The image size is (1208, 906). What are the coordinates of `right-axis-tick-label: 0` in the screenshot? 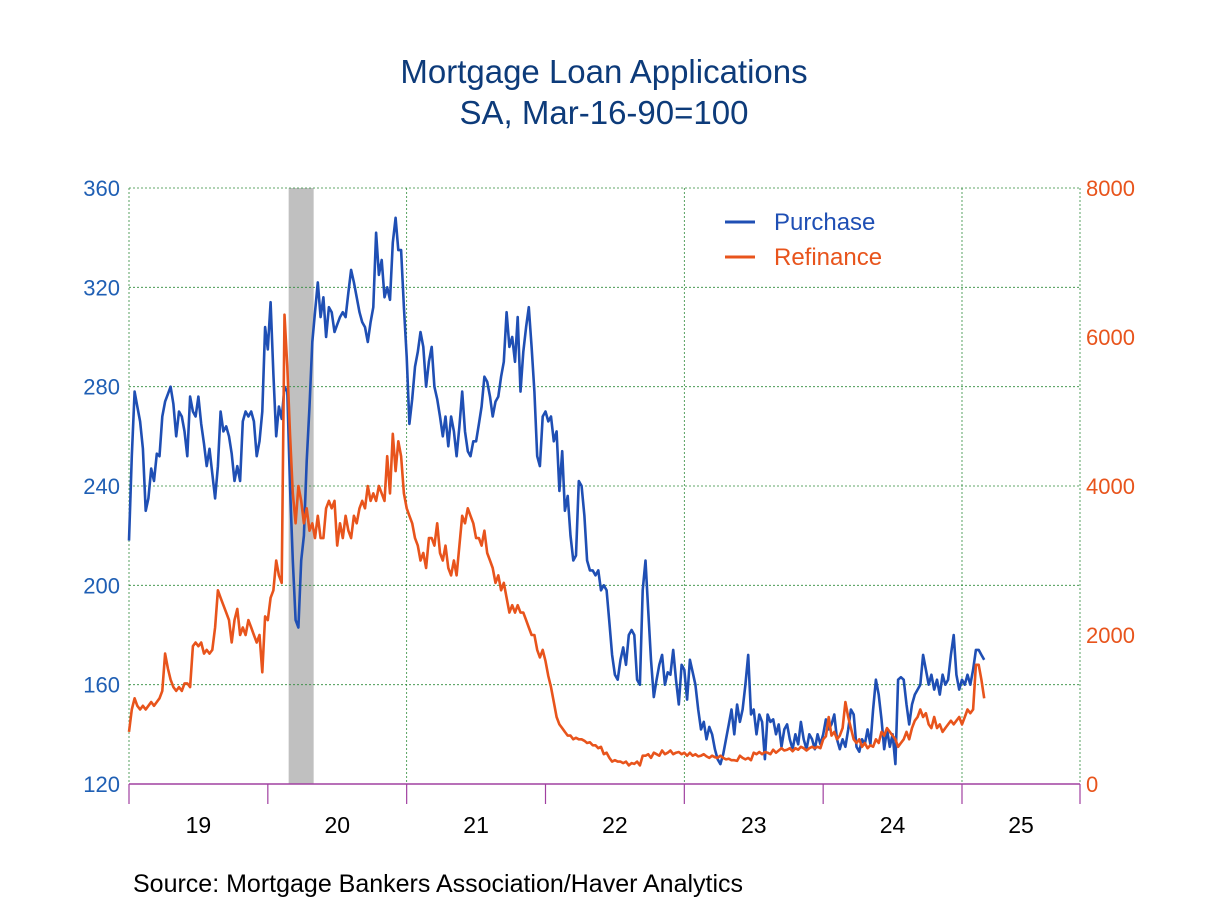 It's located at (1092, 784).